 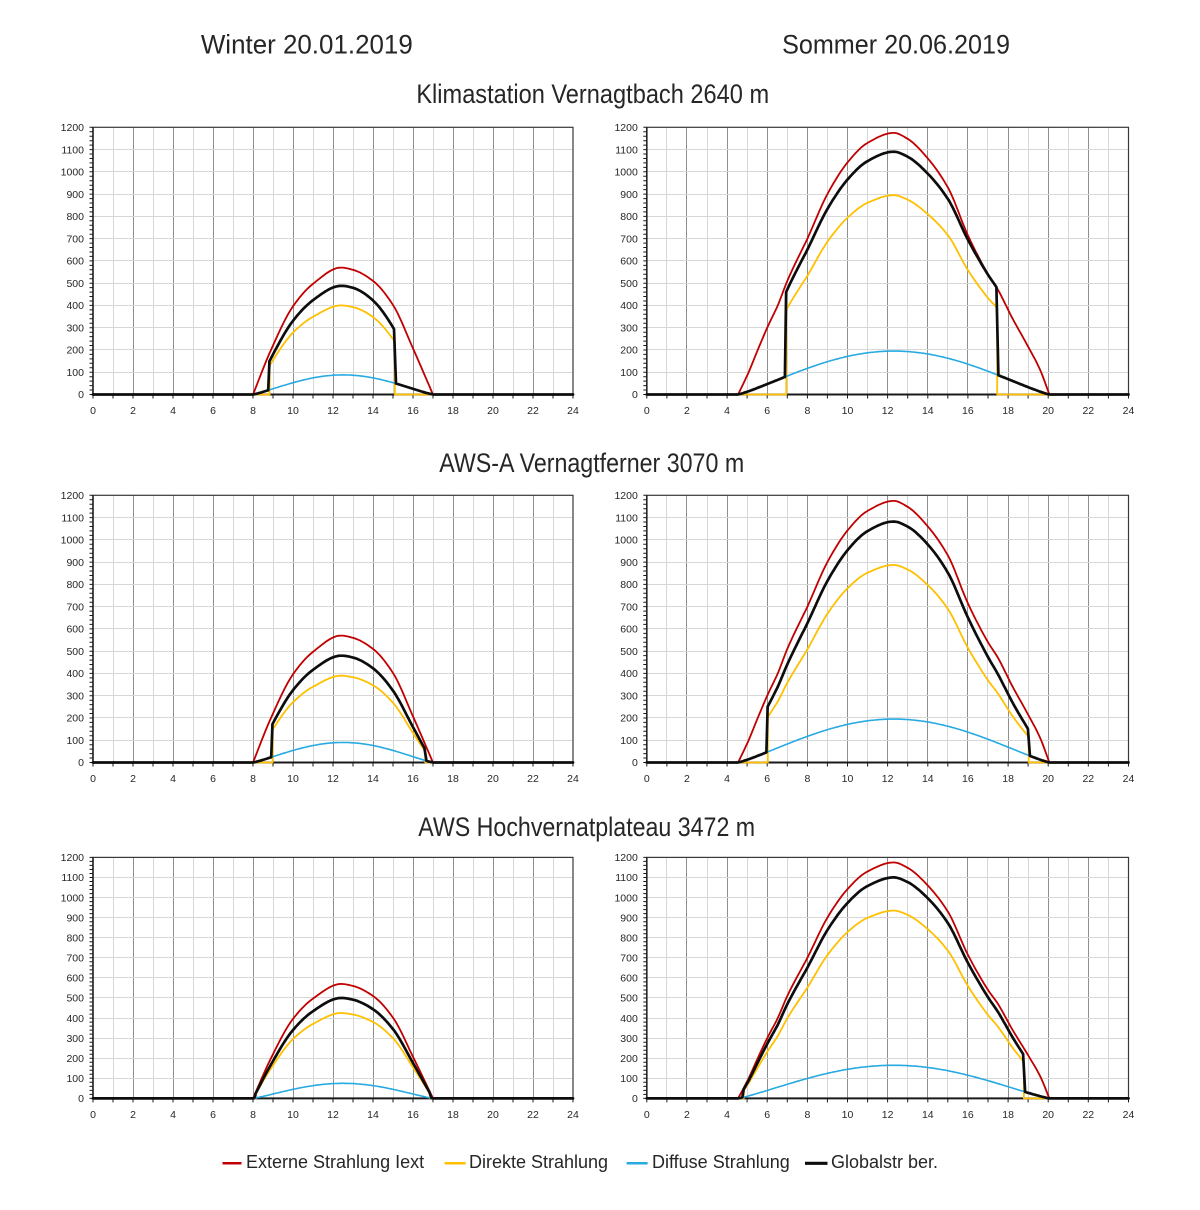 I want to click on svg-text: Externe Strahlung Iext, so click(x=335, y=1162).